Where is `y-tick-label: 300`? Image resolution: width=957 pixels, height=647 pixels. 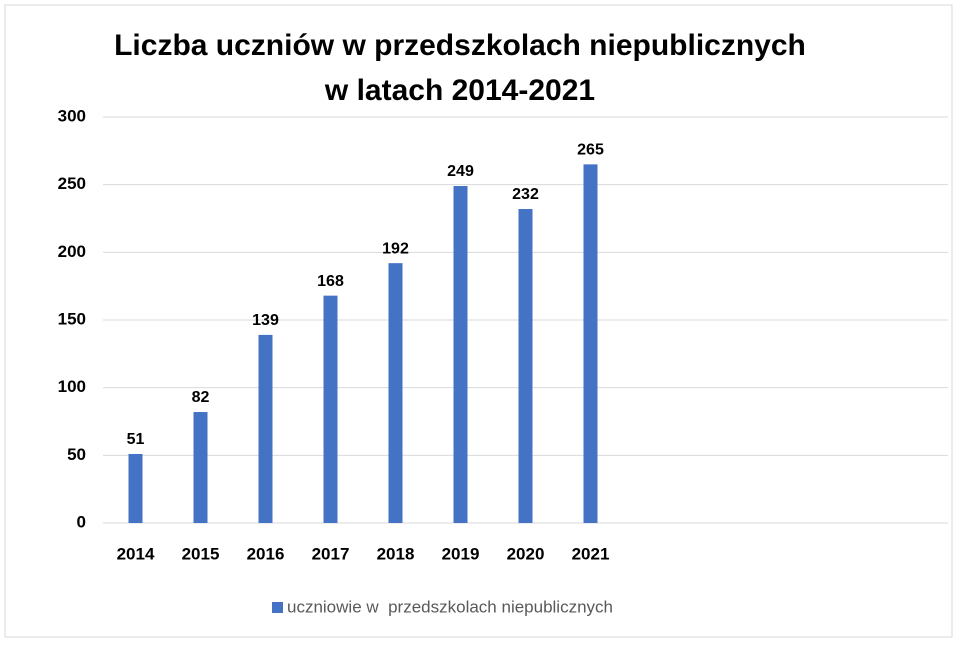
y-tick-label: 300 is located at coordinates (72, 115).